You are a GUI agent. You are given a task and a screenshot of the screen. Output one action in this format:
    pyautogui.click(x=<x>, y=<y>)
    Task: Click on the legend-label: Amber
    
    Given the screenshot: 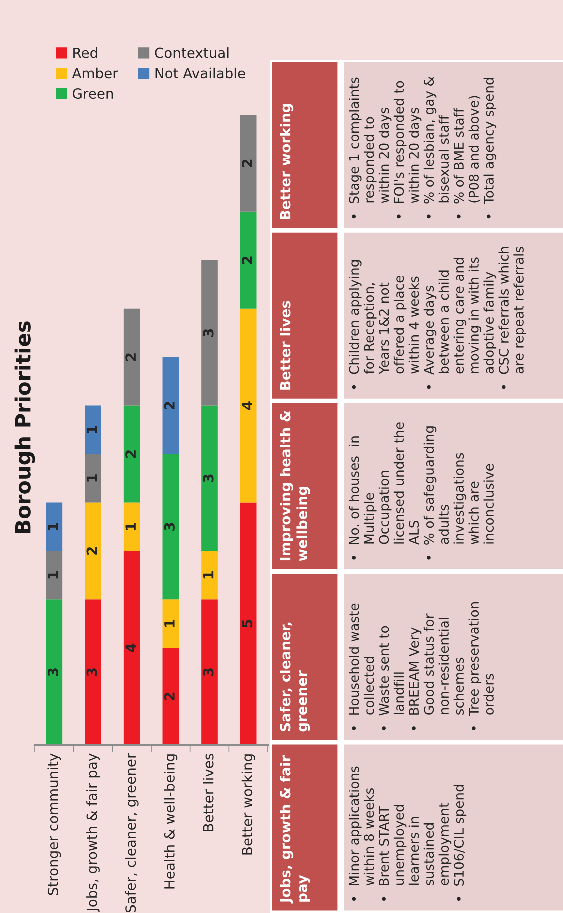 What is the action you would take?
    pyautogui.click(x=95, y=73)
    